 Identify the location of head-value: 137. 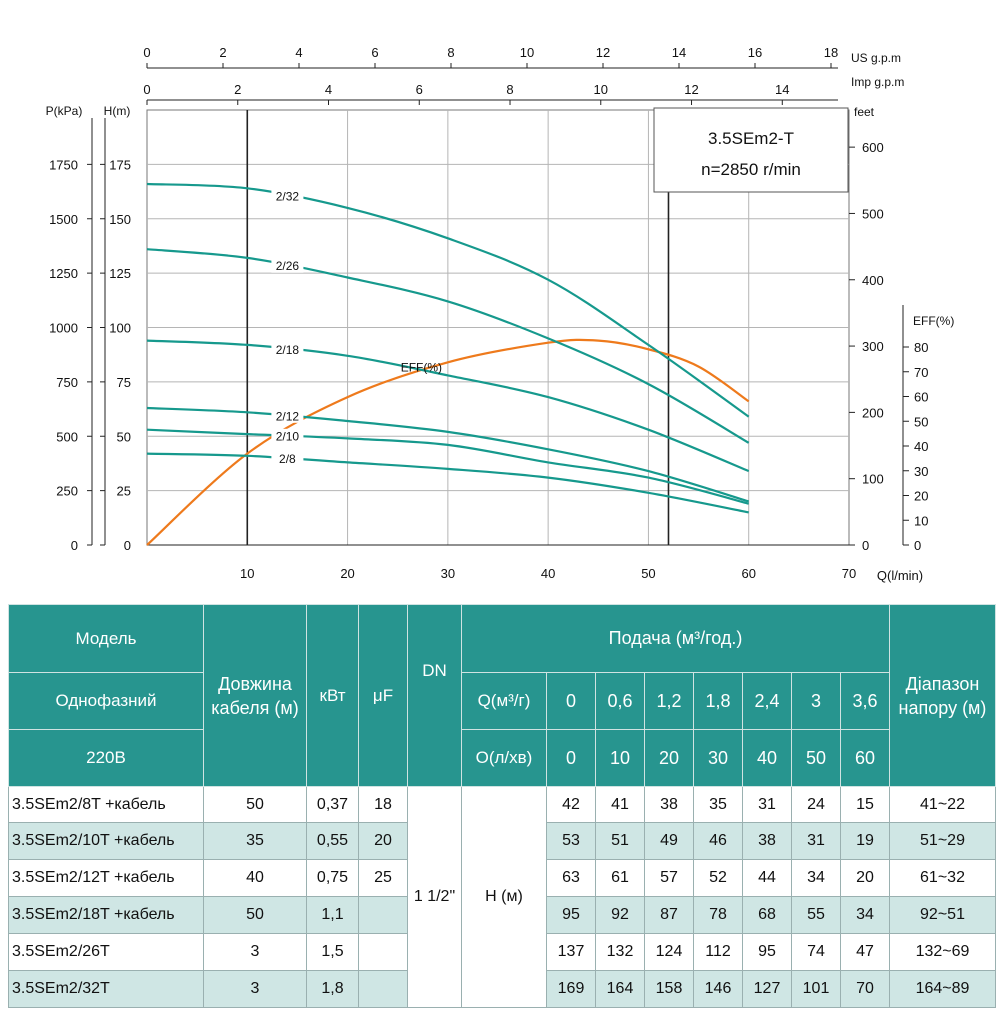
(571, 952).